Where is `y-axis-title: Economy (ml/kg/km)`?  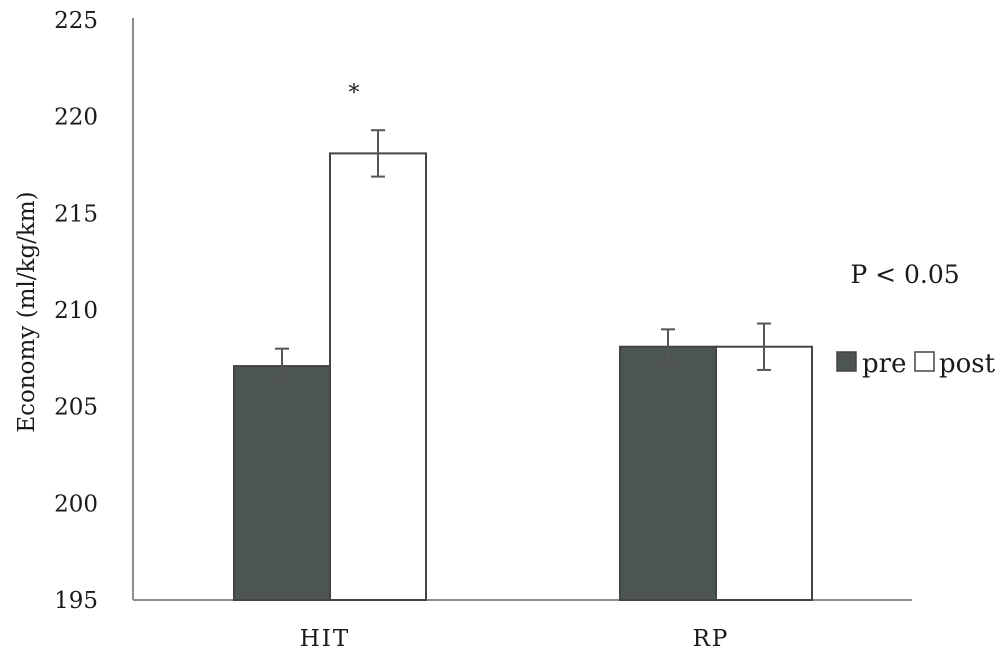
y-axis-title: Economy (ml/kg/km) is located at coordinates (27, 311).